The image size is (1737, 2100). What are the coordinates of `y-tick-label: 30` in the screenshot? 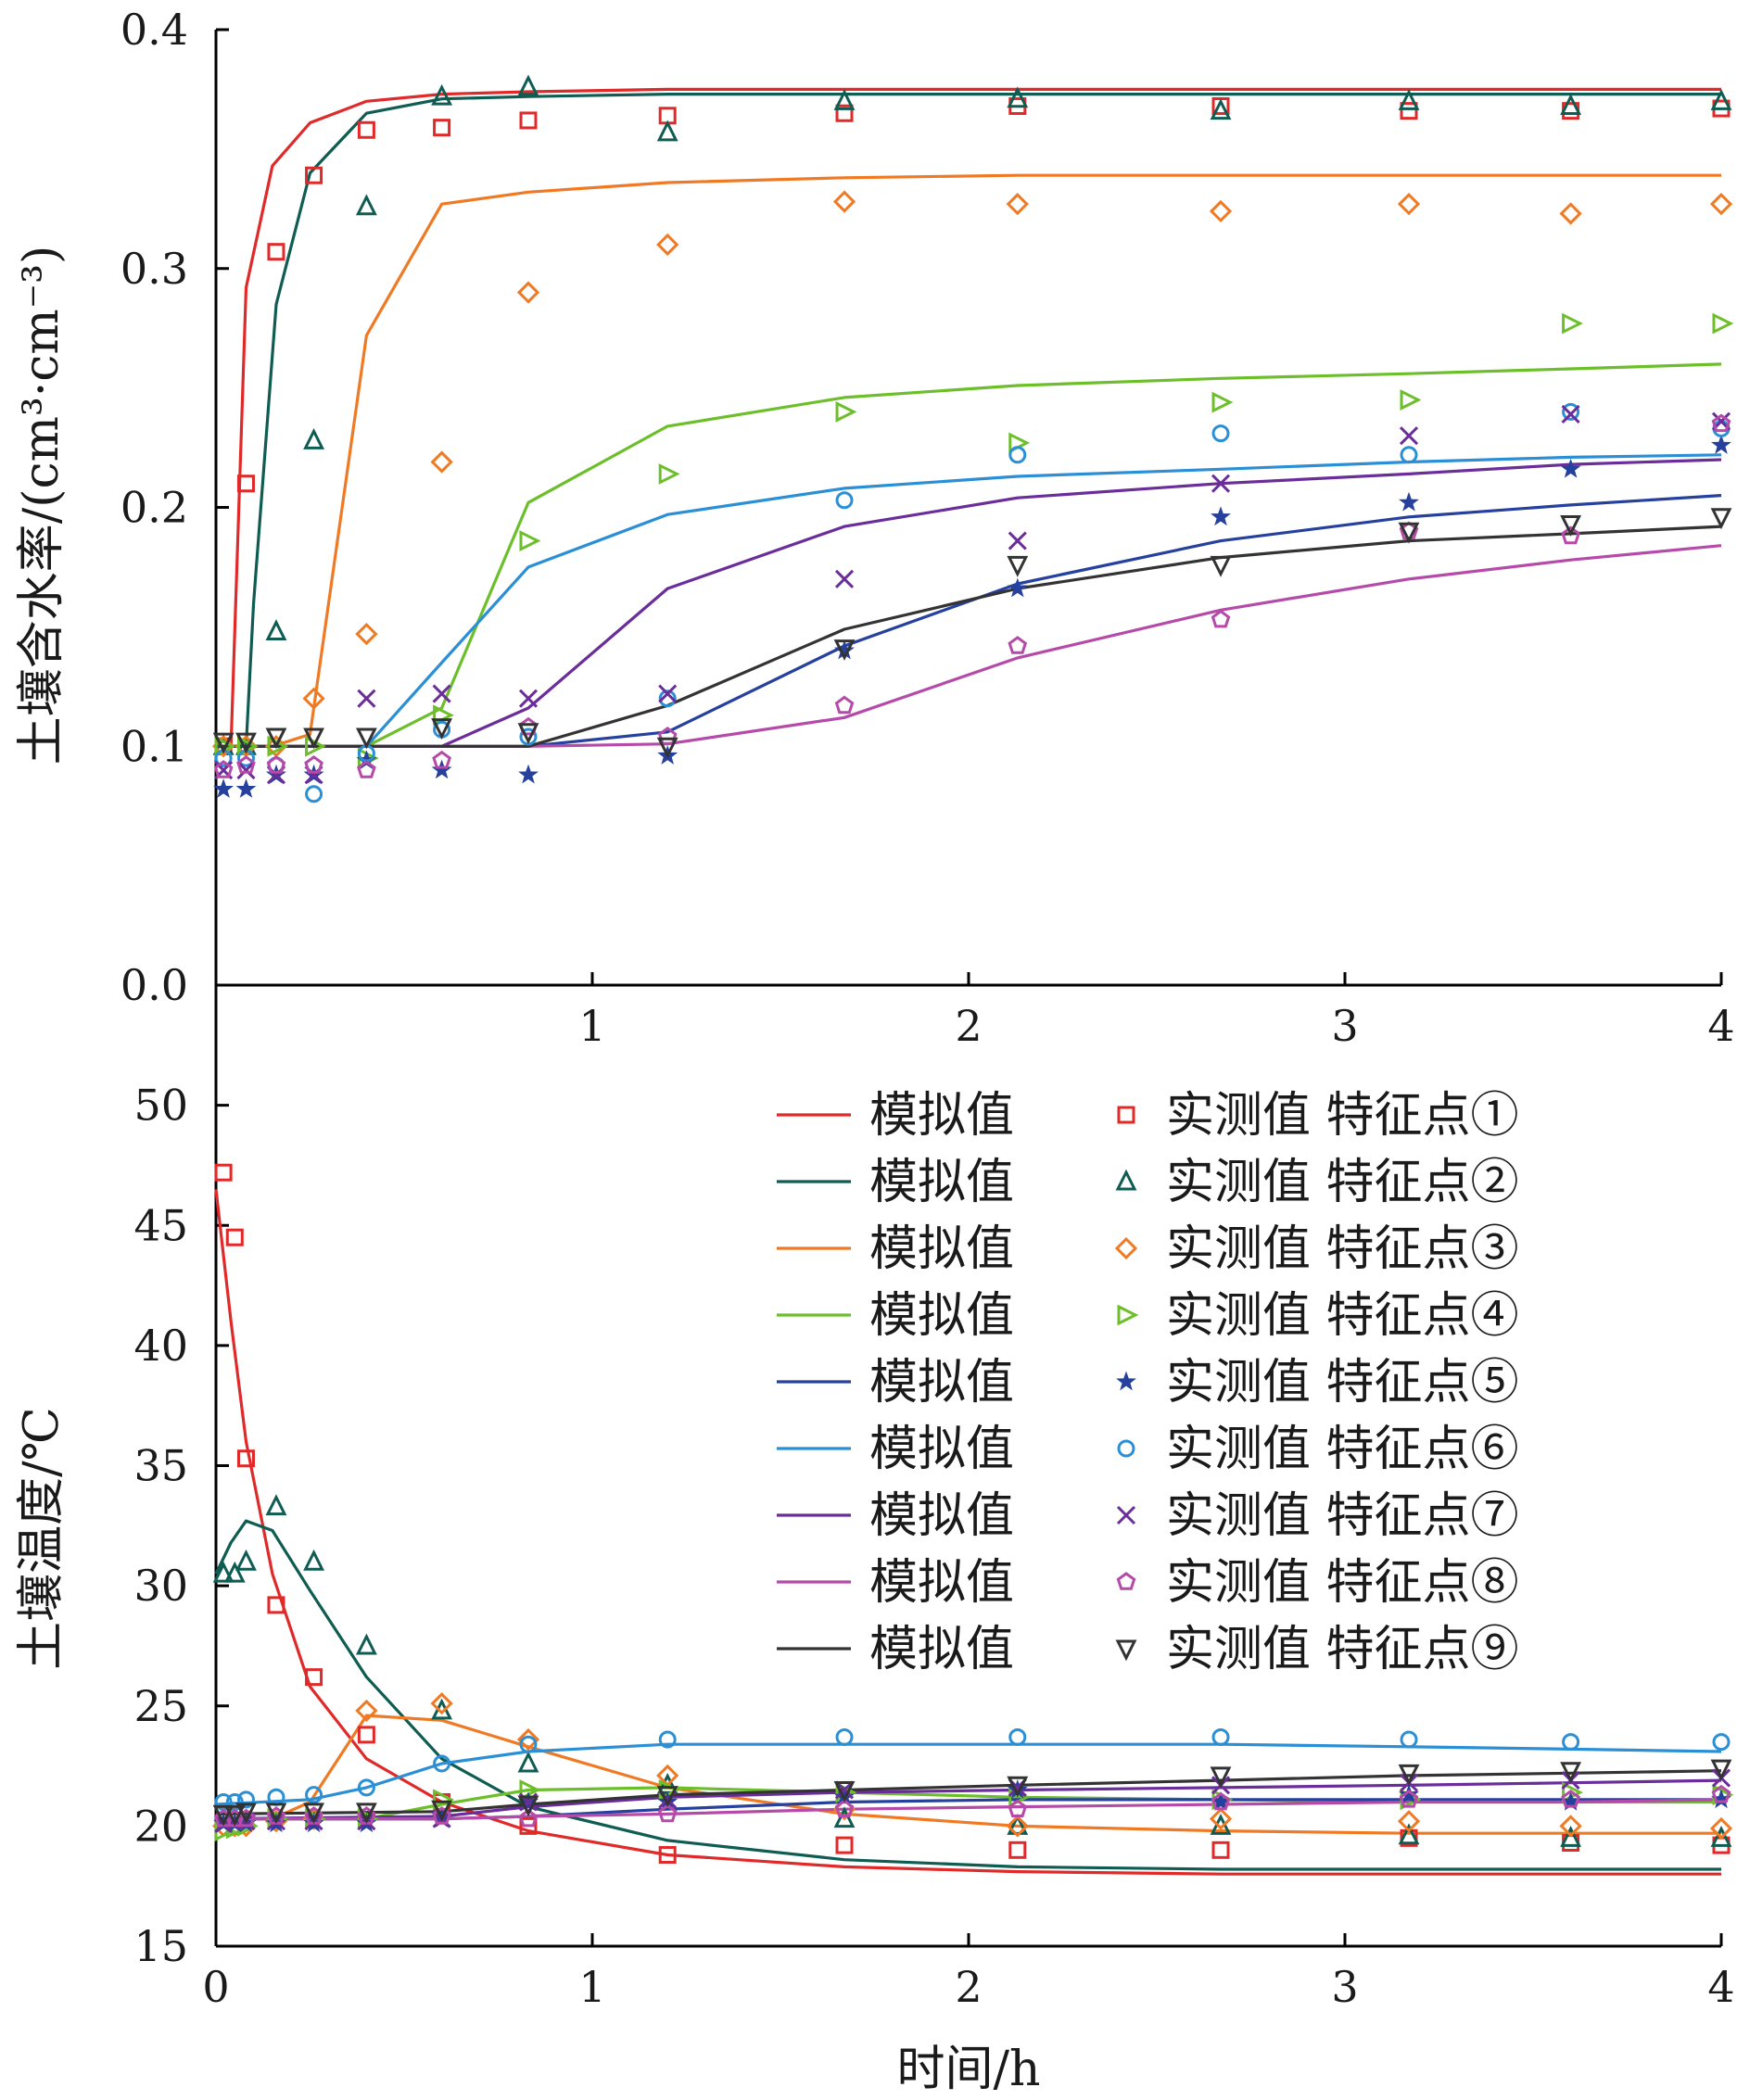 It's located at (161, 1586).